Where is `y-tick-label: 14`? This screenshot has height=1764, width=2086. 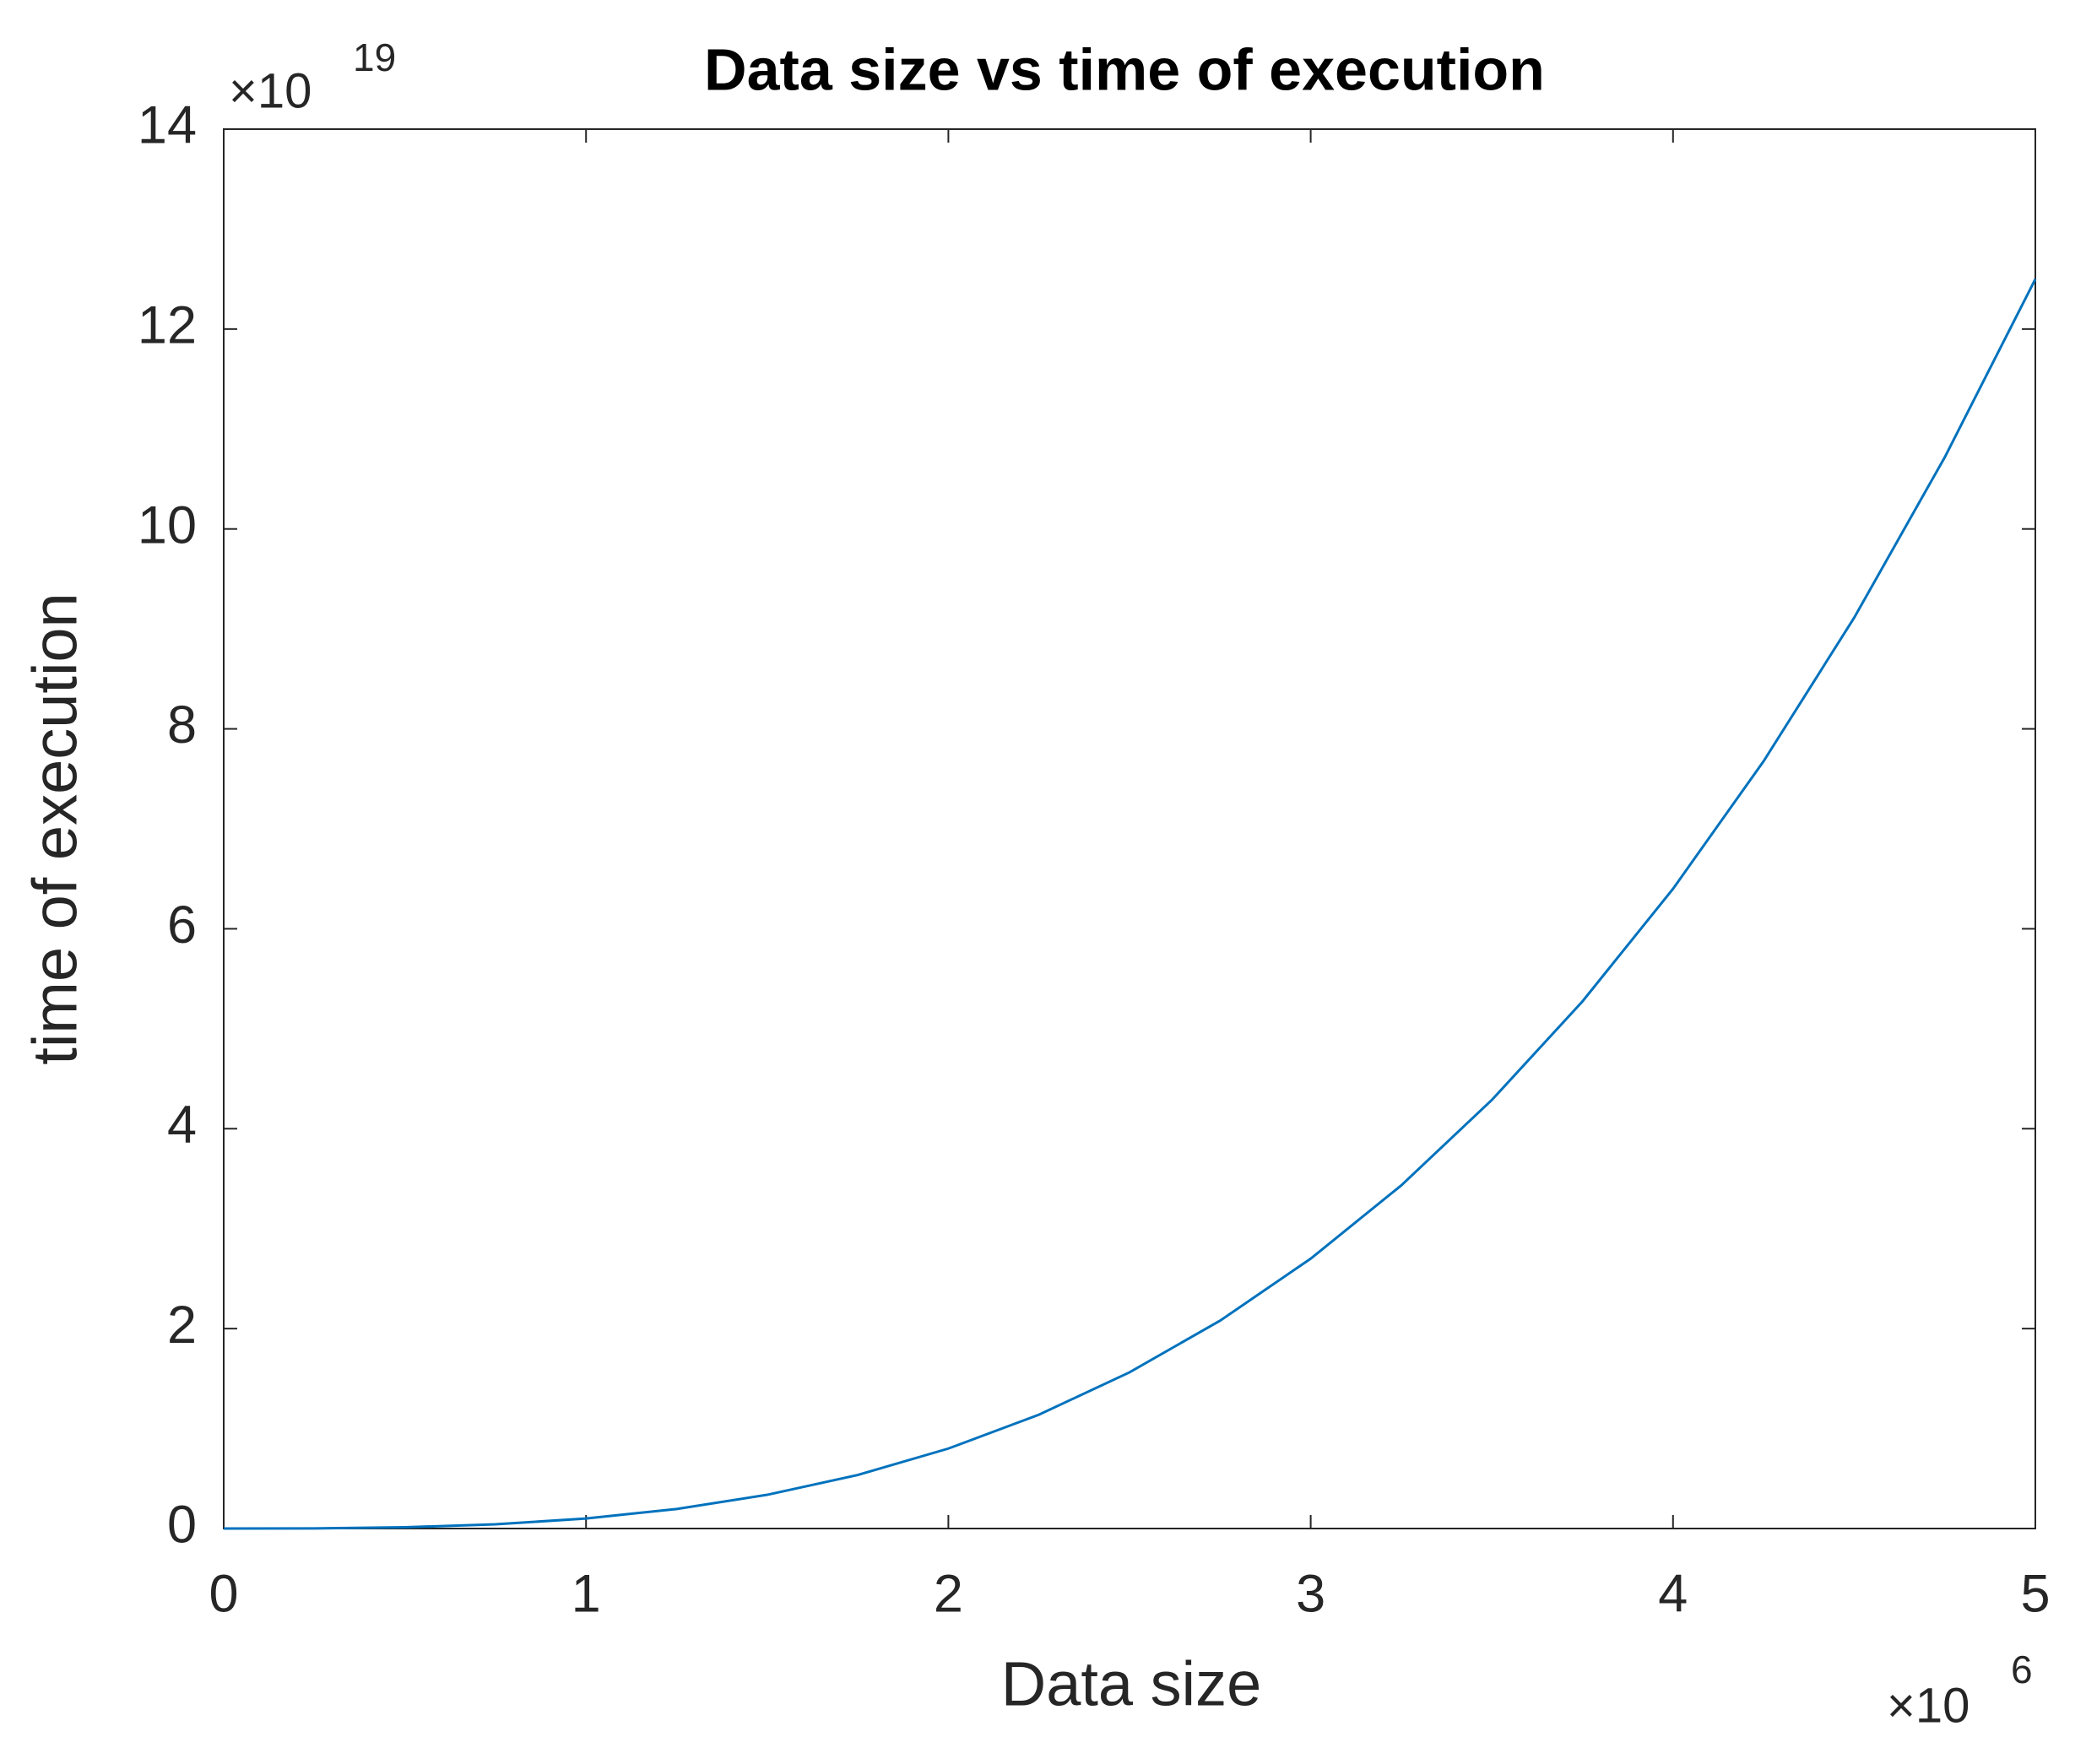 y-tick-label: 14 is located at coordinates (167, 125).